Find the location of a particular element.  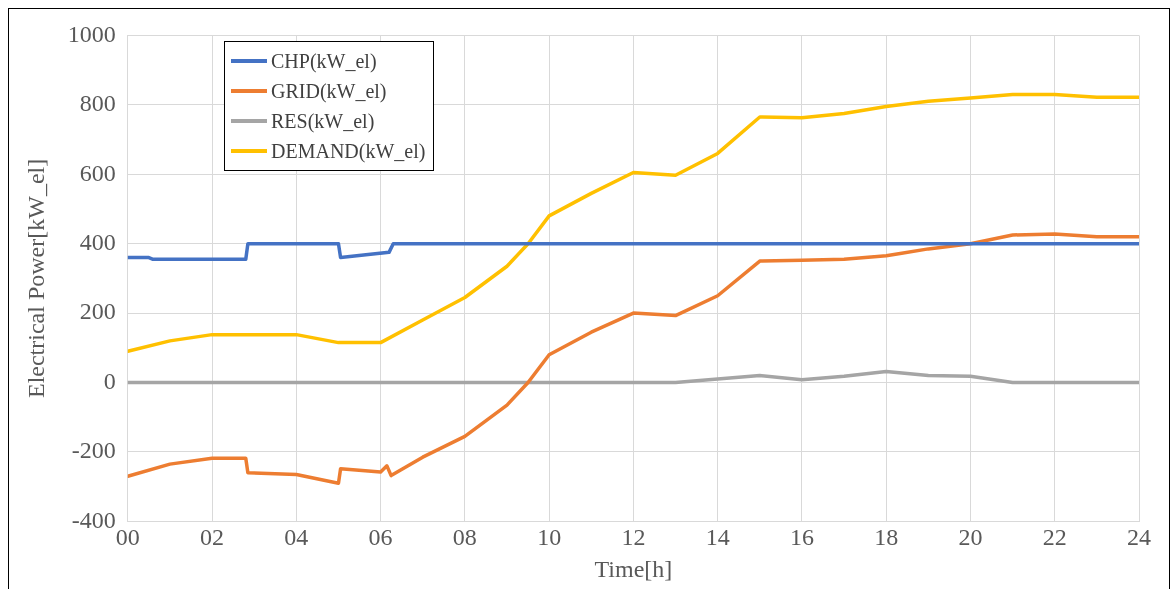

x-tick-label: 12 is located at coordinates (633, 537).